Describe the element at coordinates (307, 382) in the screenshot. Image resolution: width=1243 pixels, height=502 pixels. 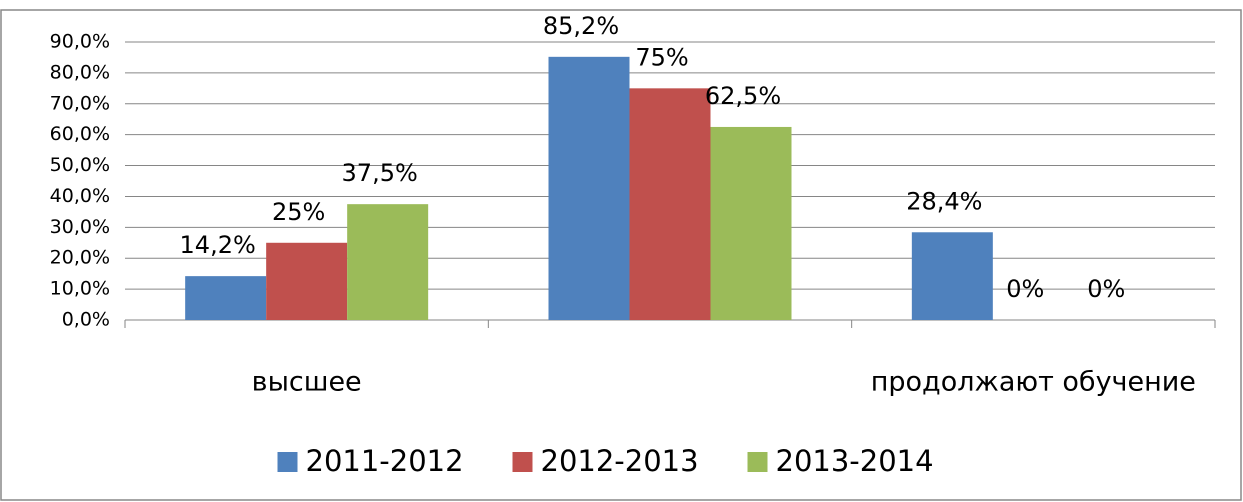
I see `x-tick-label: высшее` at that location.